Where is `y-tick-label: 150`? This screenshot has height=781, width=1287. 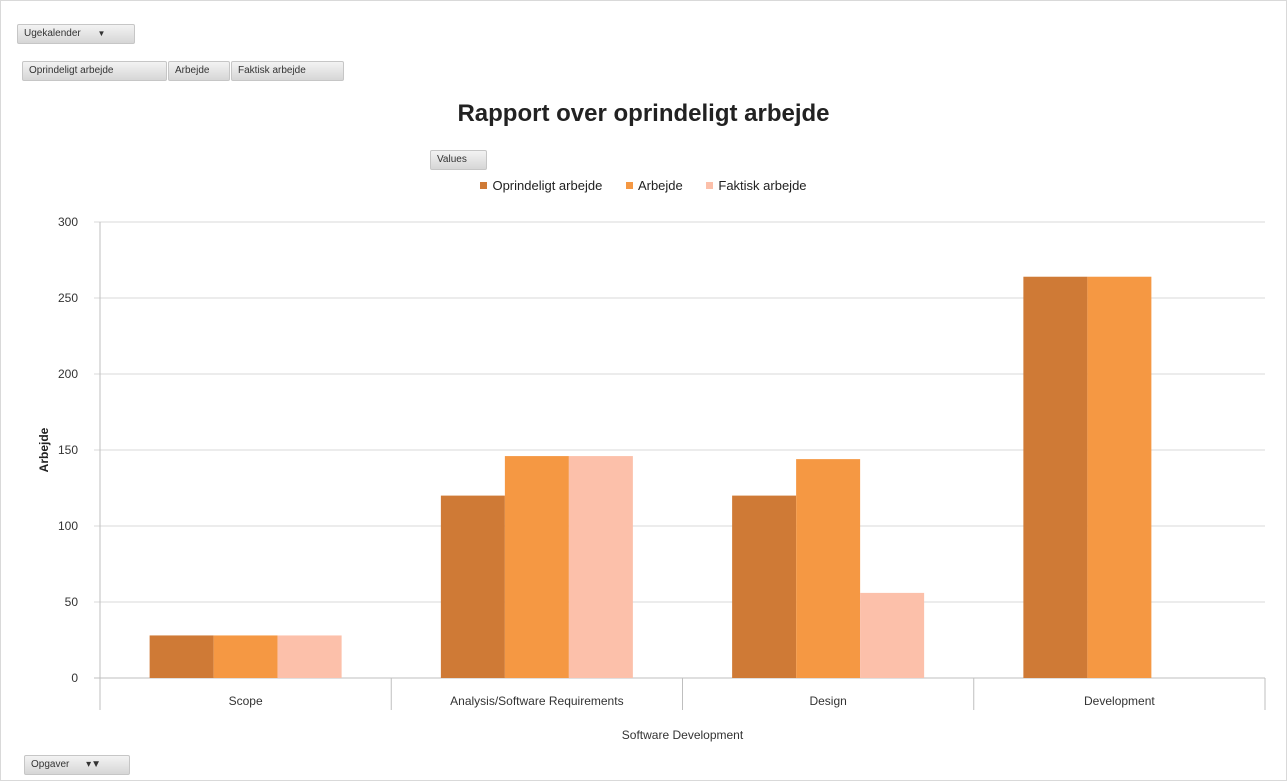
y-tick-label: 150 is located at coordinates (68, 450).